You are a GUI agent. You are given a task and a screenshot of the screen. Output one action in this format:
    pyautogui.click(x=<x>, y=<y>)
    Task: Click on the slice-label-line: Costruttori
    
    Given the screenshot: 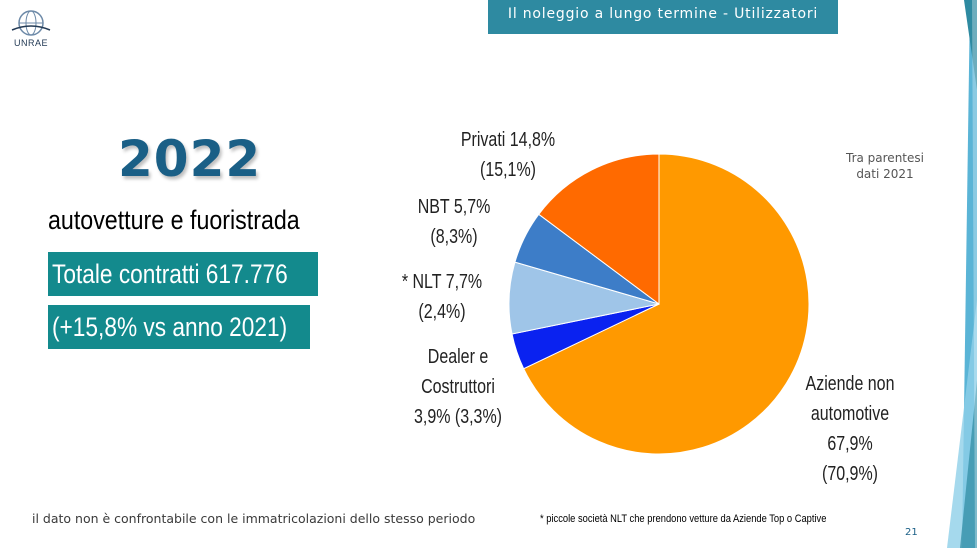 What is the action you would take?
    pyautogui.click(x=458, y=386)
    